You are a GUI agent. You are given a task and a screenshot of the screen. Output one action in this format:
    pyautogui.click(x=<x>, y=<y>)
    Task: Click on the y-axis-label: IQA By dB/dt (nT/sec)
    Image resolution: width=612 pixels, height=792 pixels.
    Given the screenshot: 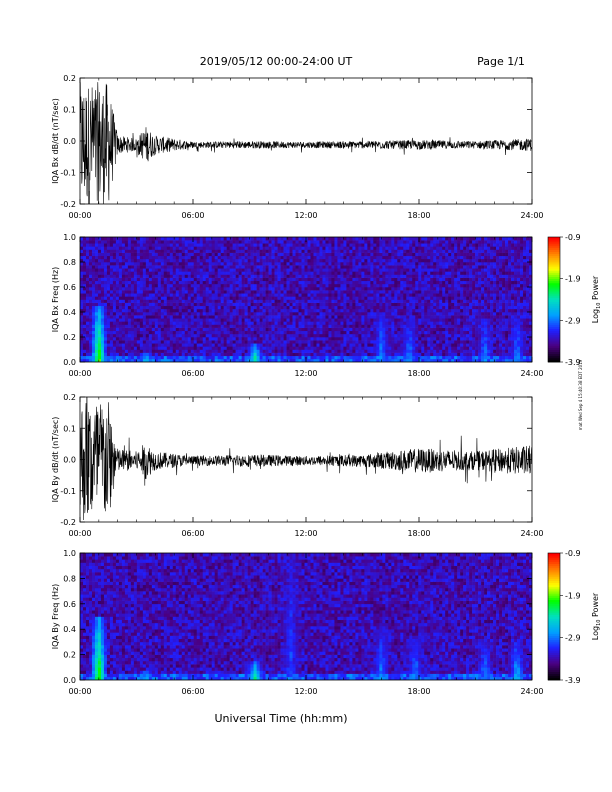 What is the action you would take?
    pyautogui.click(x=55, y=460)
    